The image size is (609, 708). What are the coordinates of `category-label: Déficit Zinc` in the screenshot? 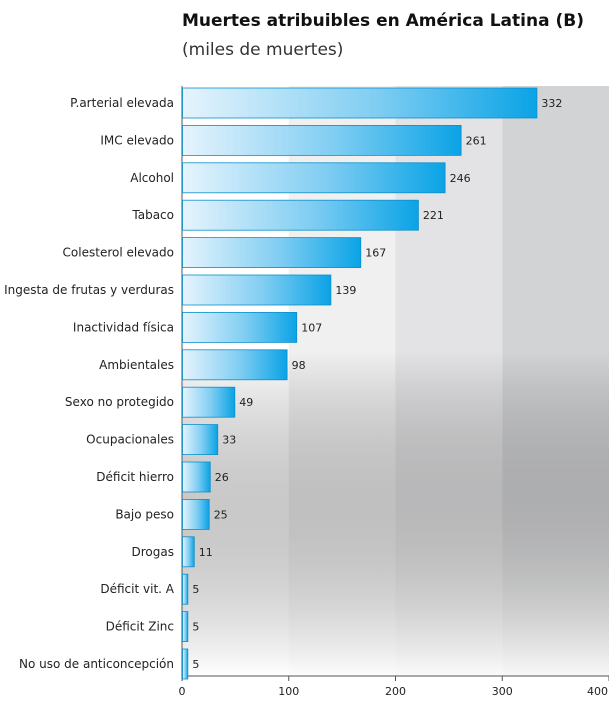 It's located at (140, 627).